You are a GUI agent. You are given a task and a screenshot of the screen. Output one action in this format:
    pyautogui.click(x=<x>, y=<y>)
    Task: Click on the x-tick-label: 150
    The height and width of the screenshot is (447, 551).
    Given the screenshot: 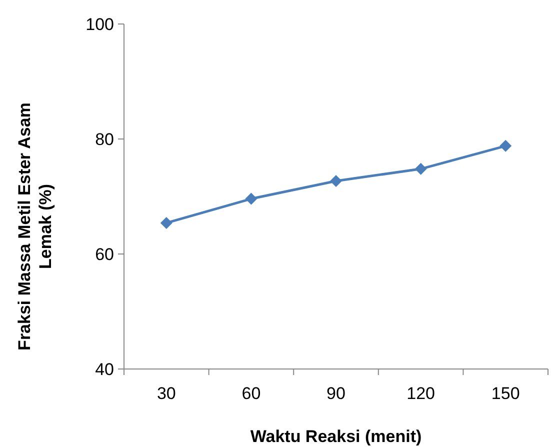 What is the action you would take?
    pyautogui.click(x=505, y=393)
    